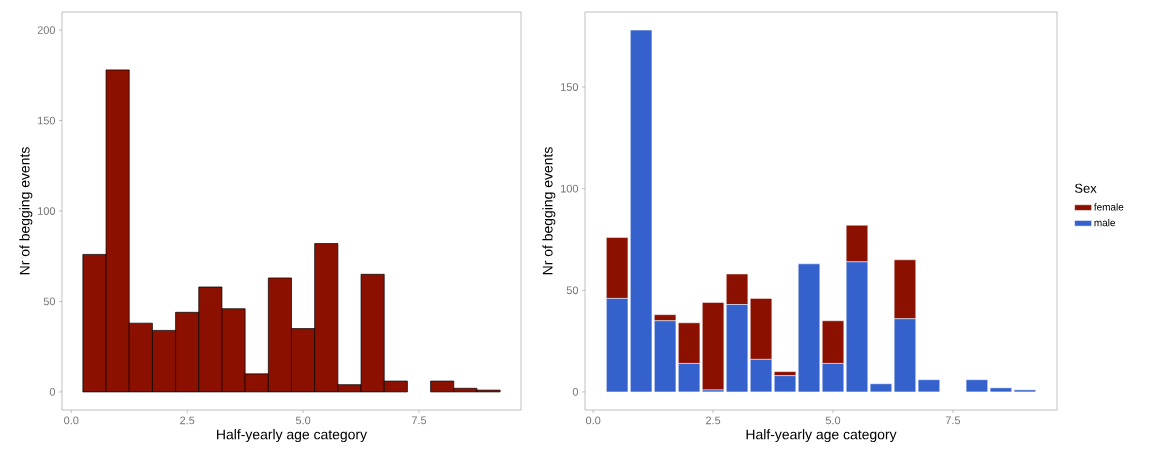 The width and height of the screenshot is (1149, 452). What do you see at coordinates (1109, 207) in the screenshot?
I see `legend-label: female` at bounding box center [1109, 207].